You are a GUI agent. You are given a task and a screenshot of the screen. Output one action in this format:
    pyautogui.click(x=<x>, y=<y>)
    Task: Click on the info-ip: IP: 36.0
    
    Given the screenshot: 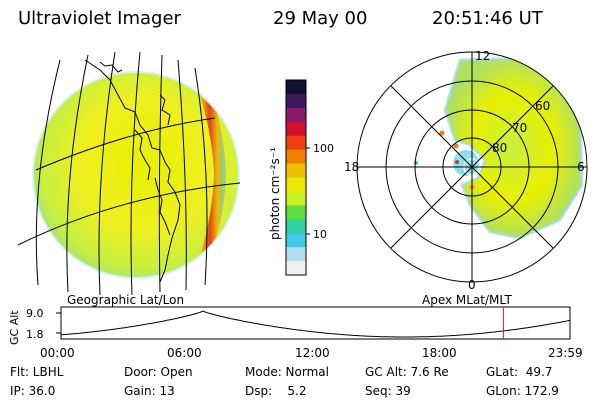 What is the action you would take?
    pyautogui.click(x=33, y=391)
    